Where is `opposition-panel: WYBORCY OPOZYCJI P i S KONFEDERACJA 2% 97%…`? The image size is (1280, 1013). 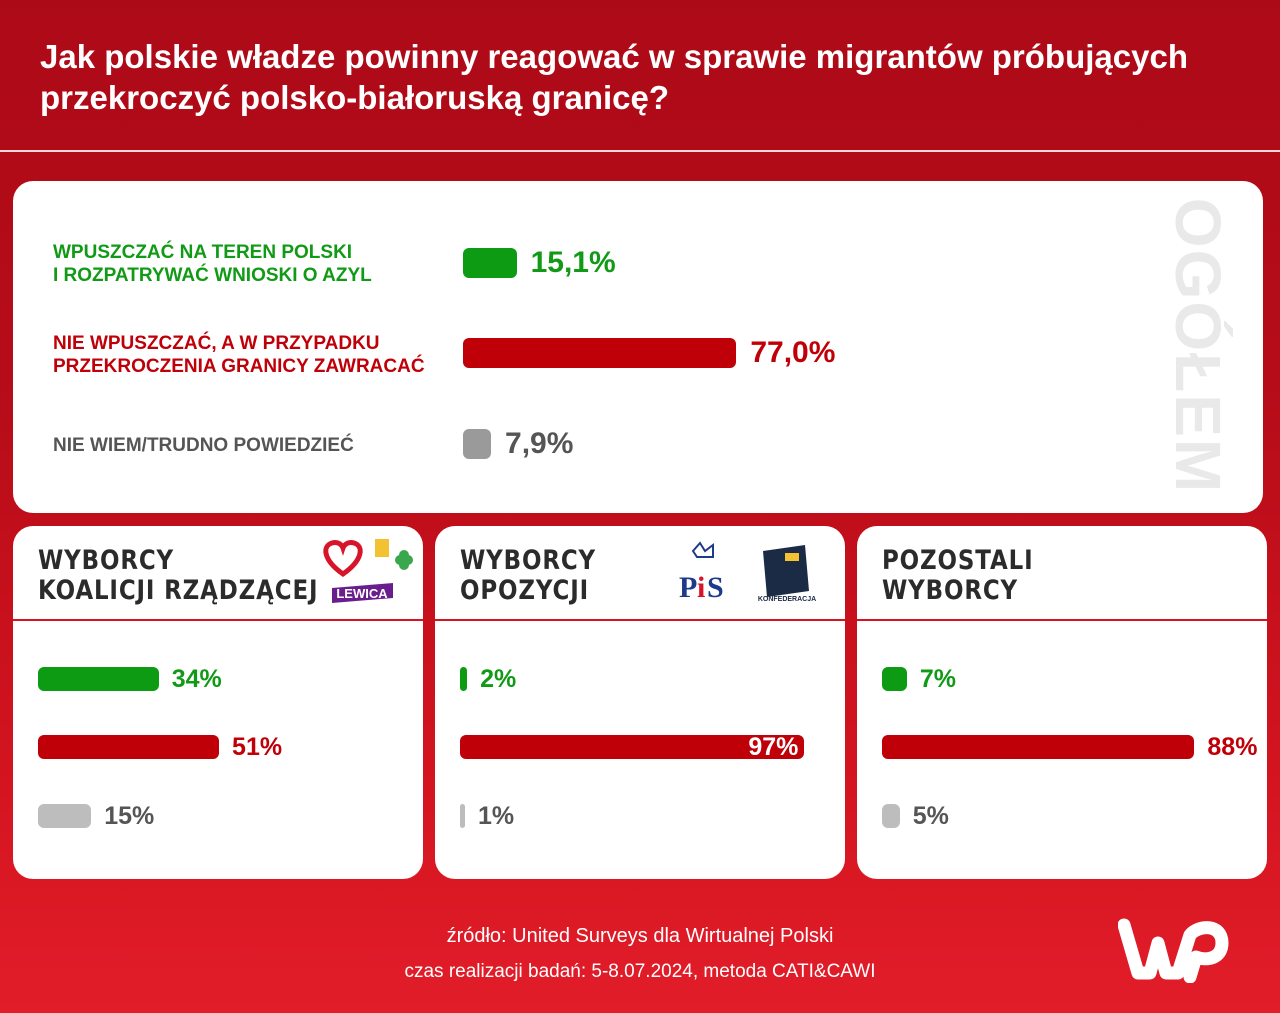
opposition-panel: WYBORCY OPOZYCJI P i S KONFEDERACJA 2% 97%… is located at coordinates (640, 702).